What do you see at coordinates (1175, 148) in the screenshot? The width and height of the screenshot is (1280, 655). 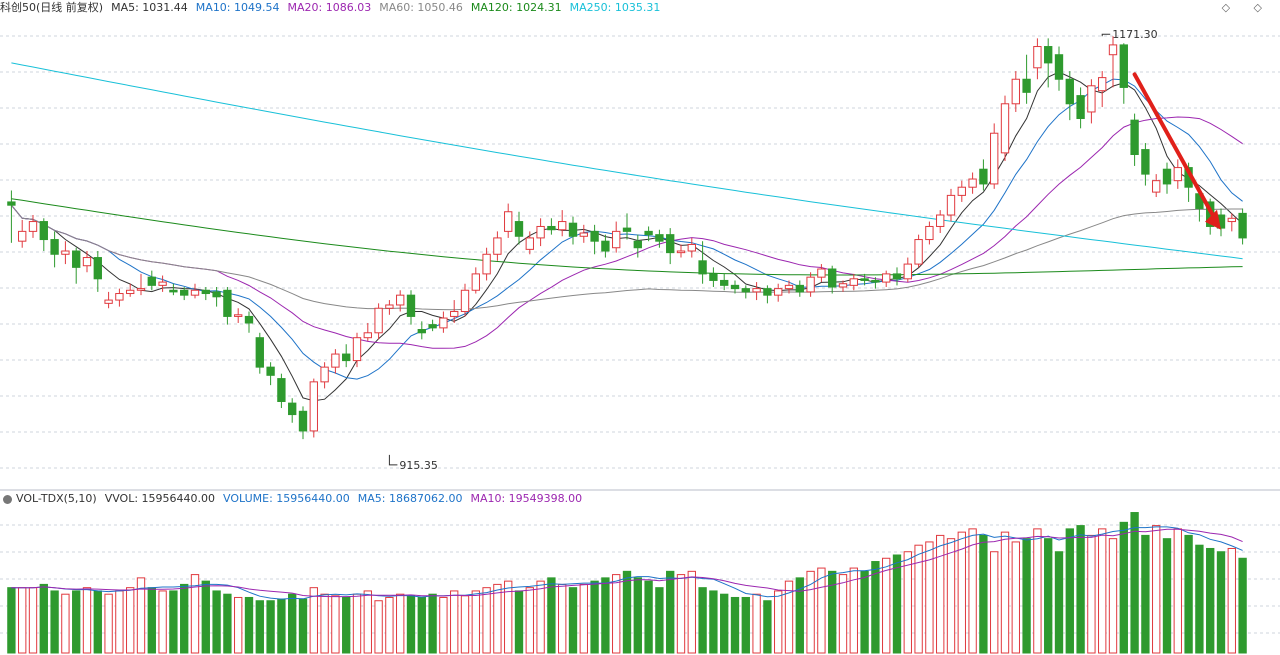 I see `trend-arrow` at bounding box center [1175, 148].